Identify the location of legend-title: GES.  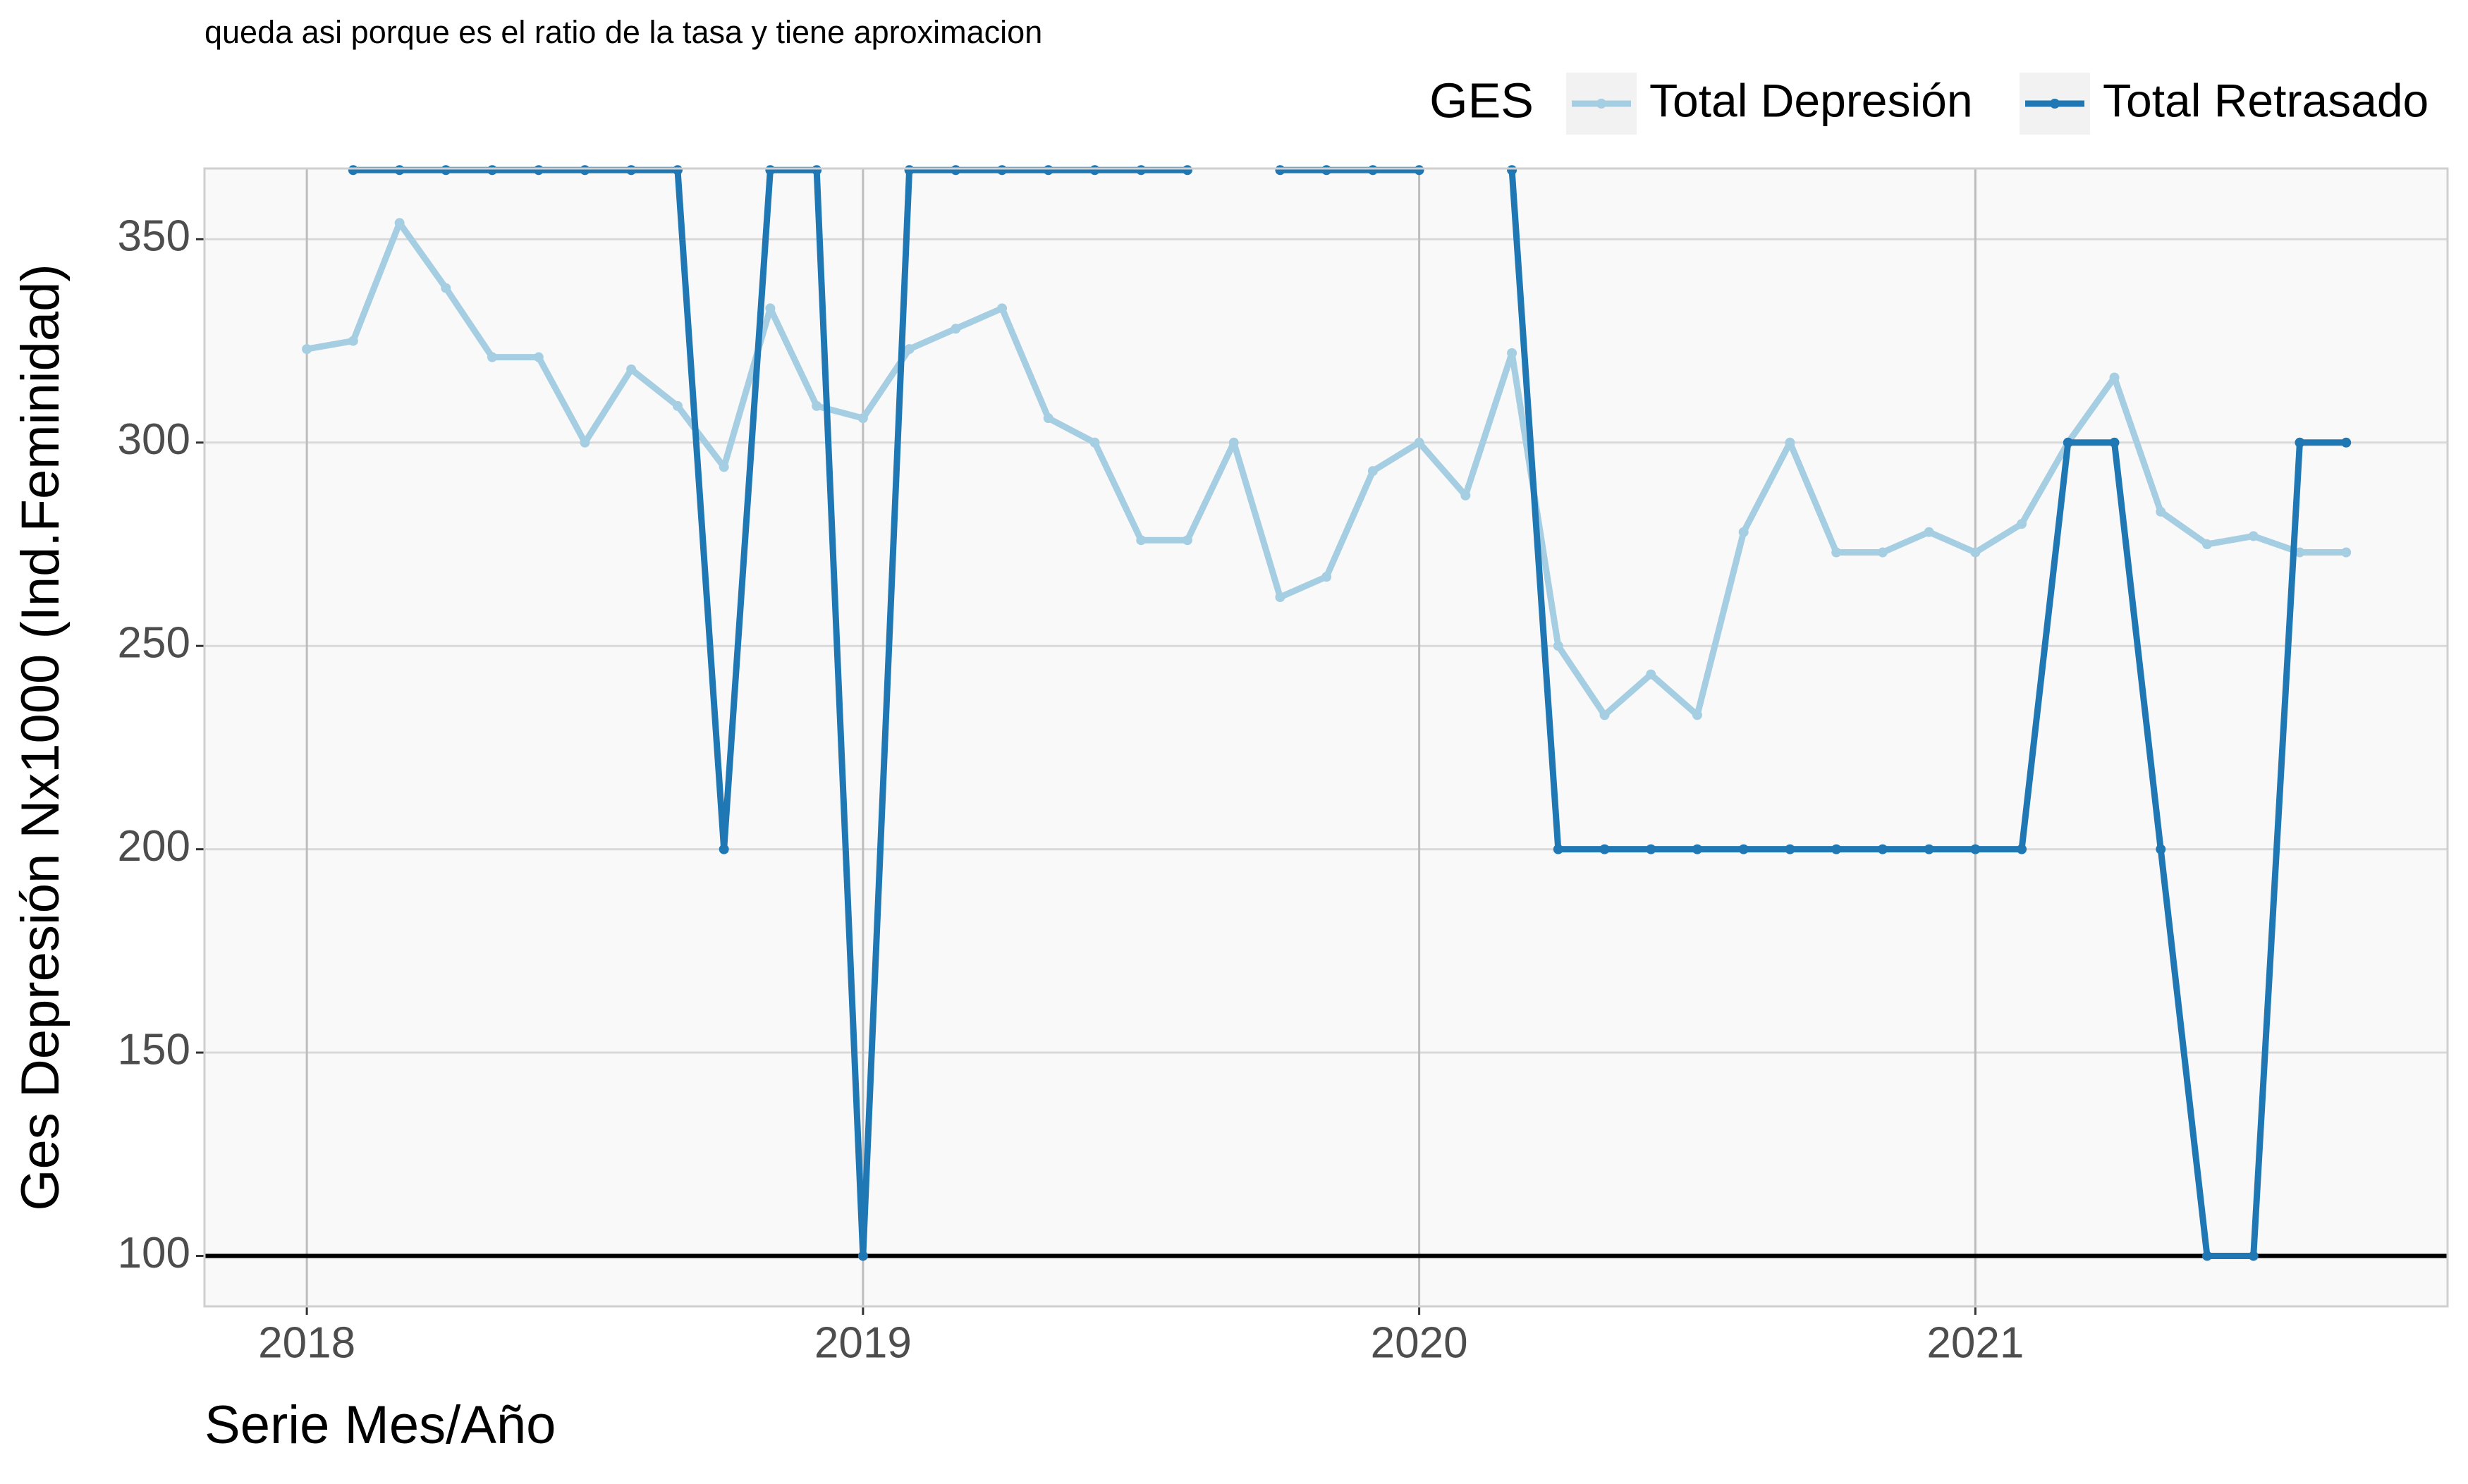
(1482, 100).